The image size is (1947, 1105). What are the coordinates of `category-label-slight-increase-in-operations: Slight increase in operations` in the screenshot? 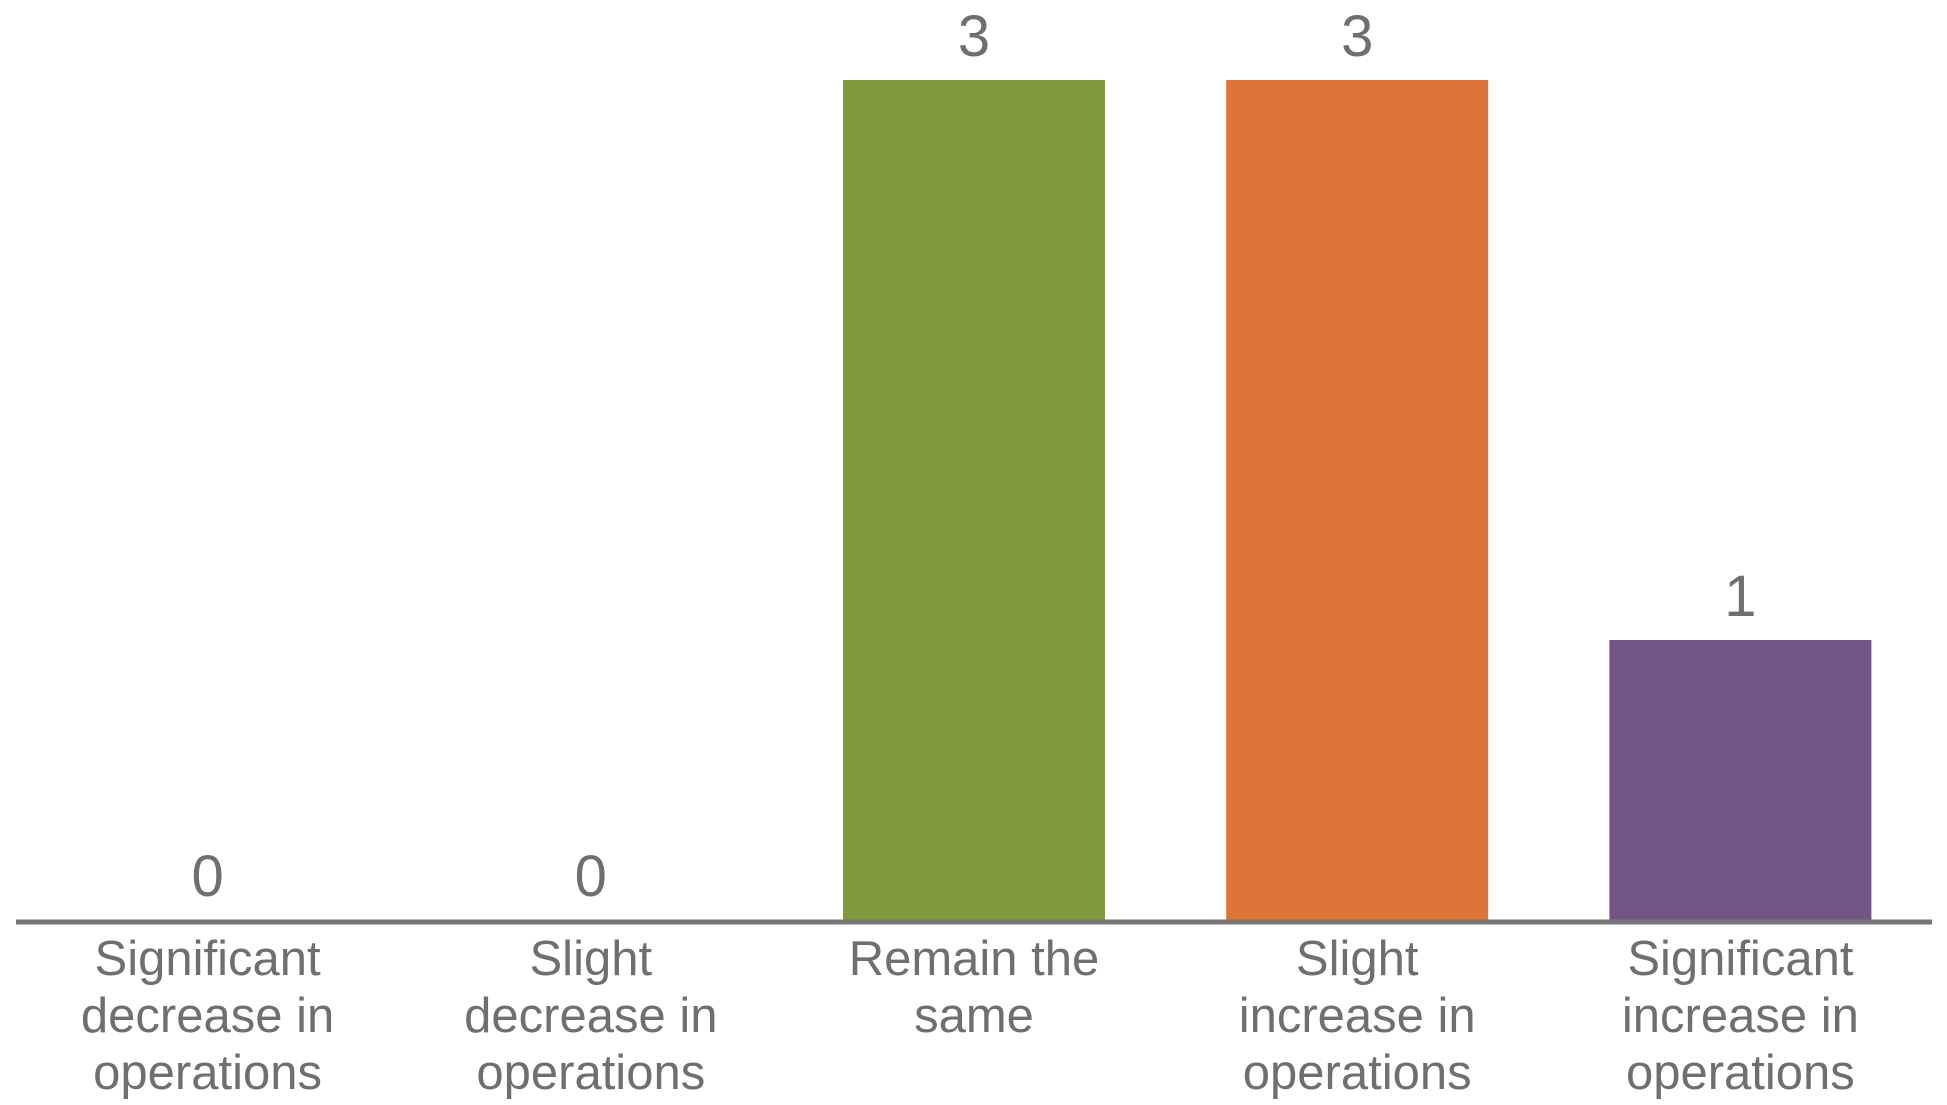 It's located at (1357, 1016).